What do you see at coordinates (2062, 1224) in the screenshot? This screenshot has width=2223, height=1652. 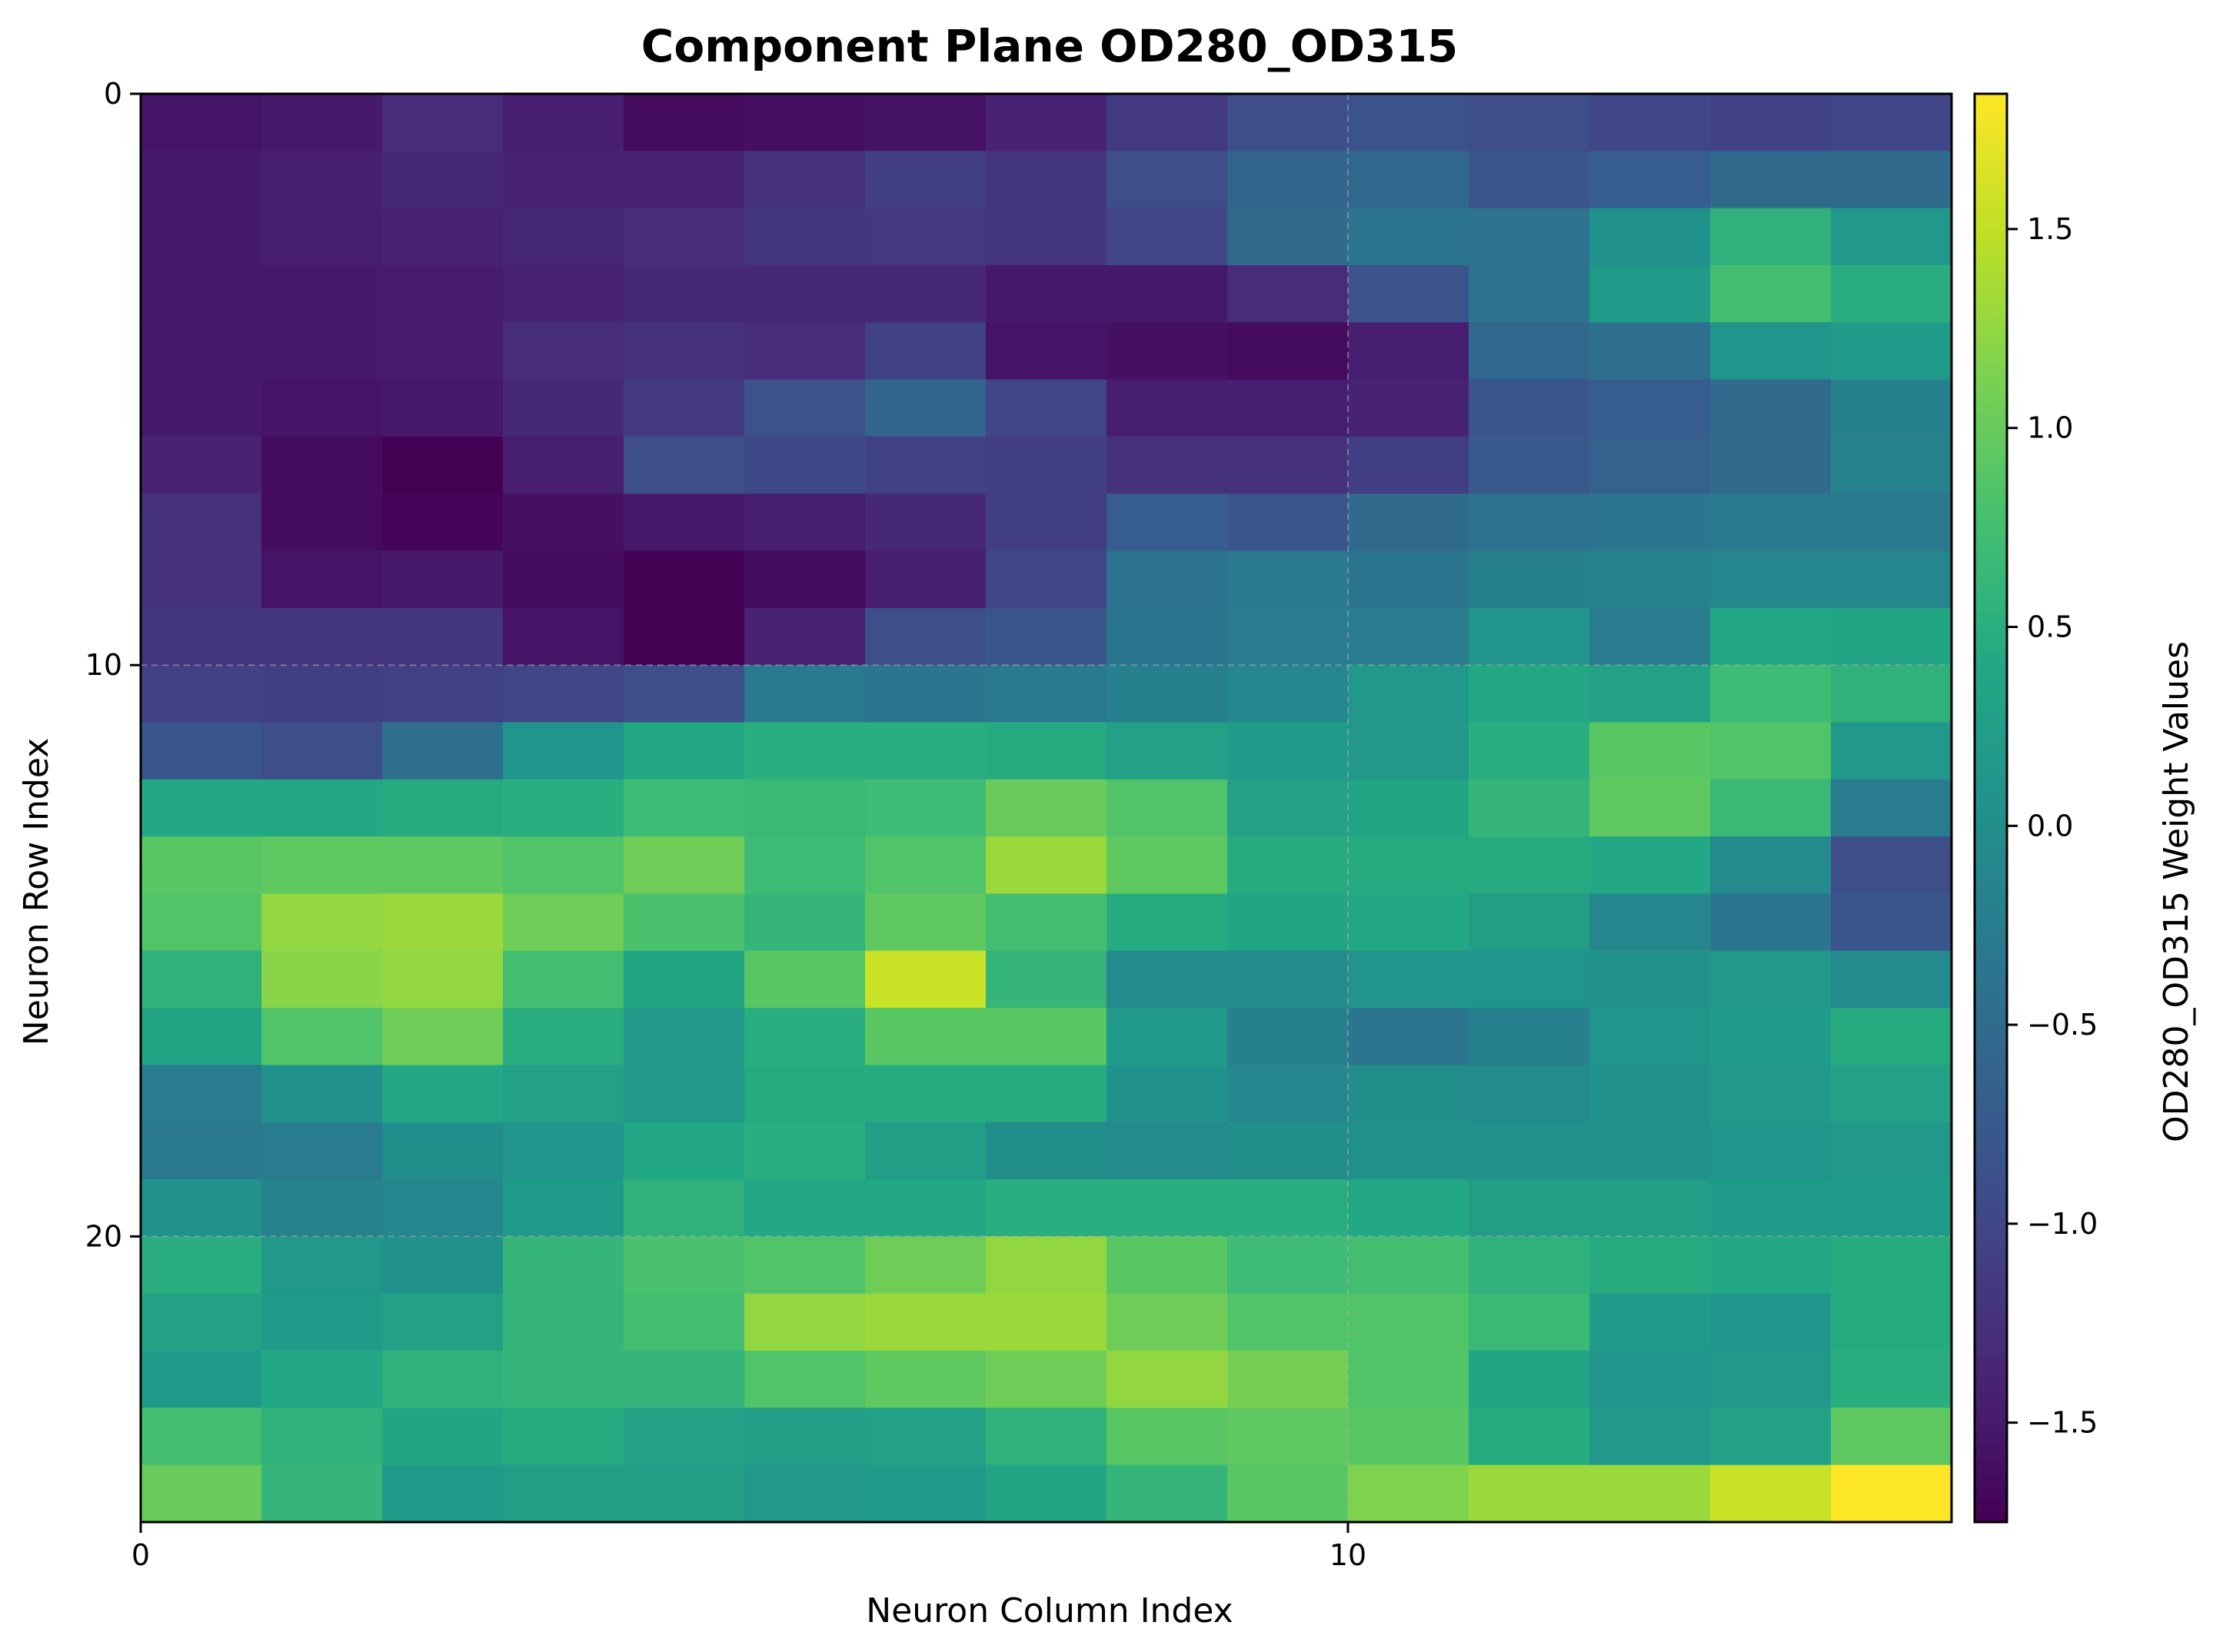 I see `colorbar-tick-label: −1.0` at bounding box center [2062, 1224].